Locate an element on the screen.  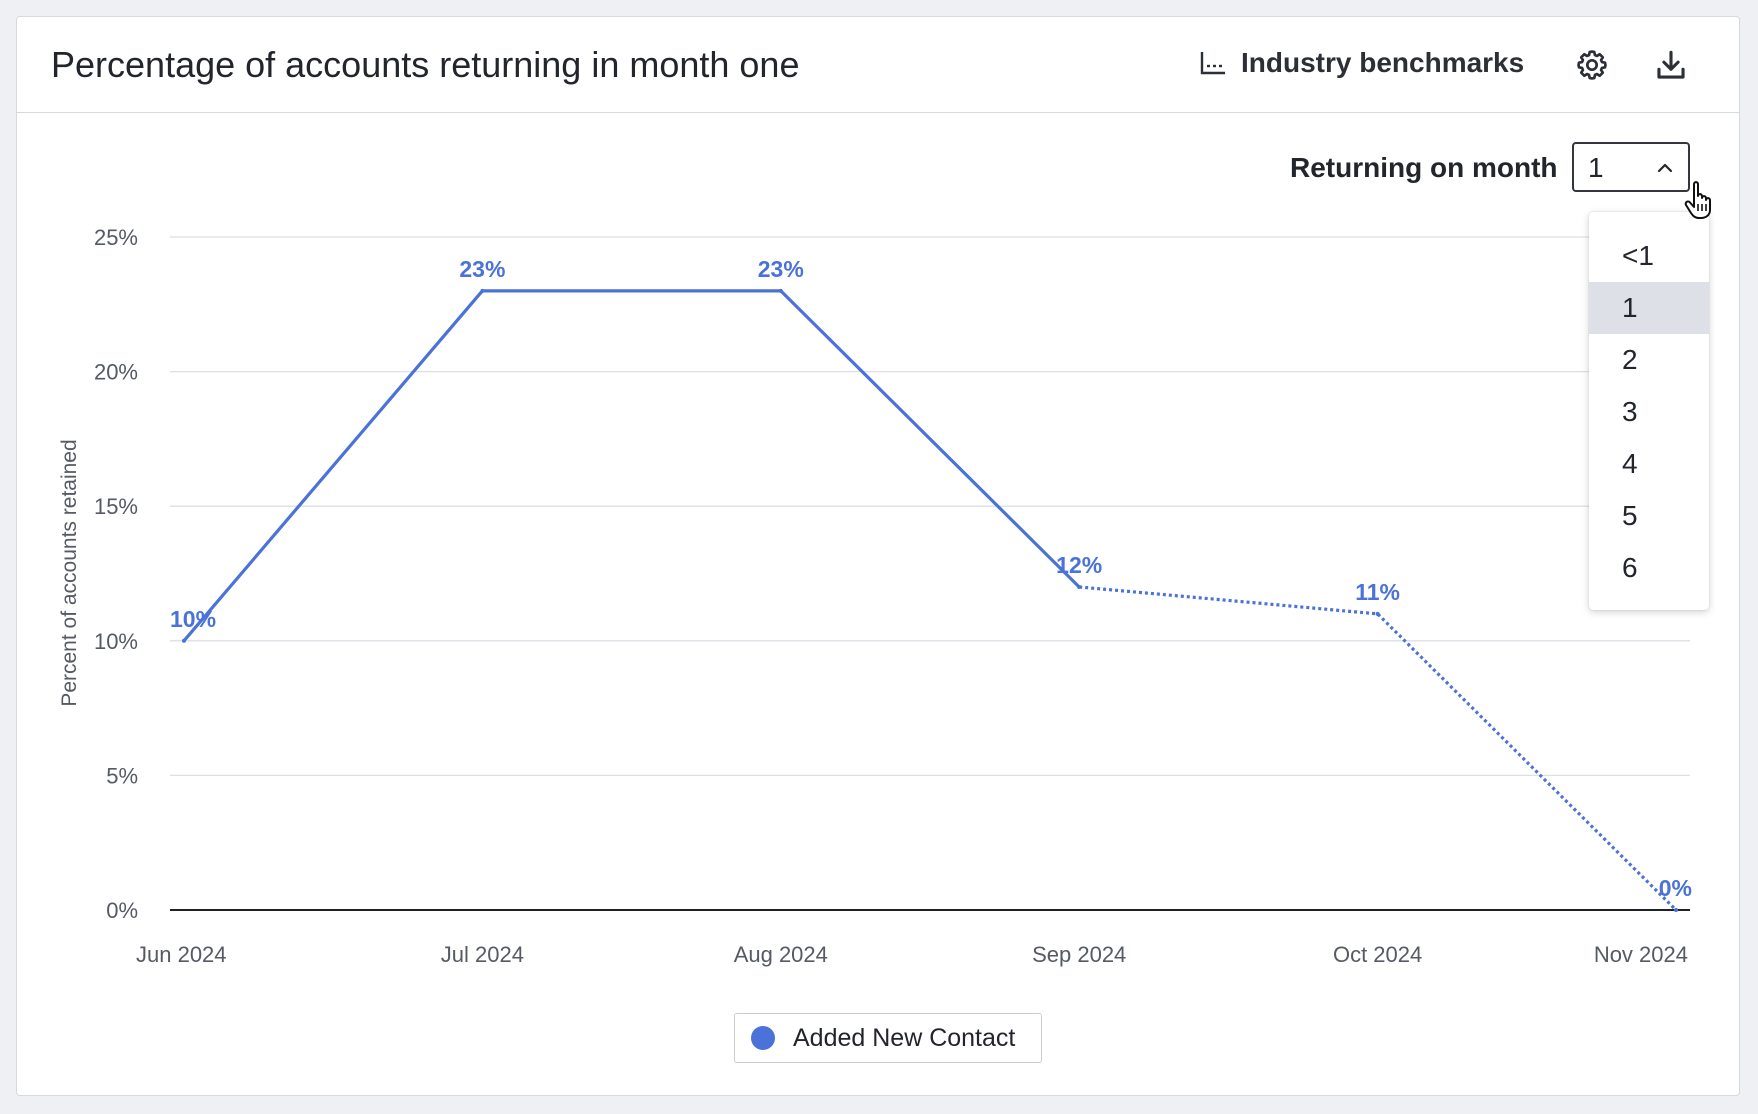
dropdown-option: 1 is located at coordinates (1649, 308).